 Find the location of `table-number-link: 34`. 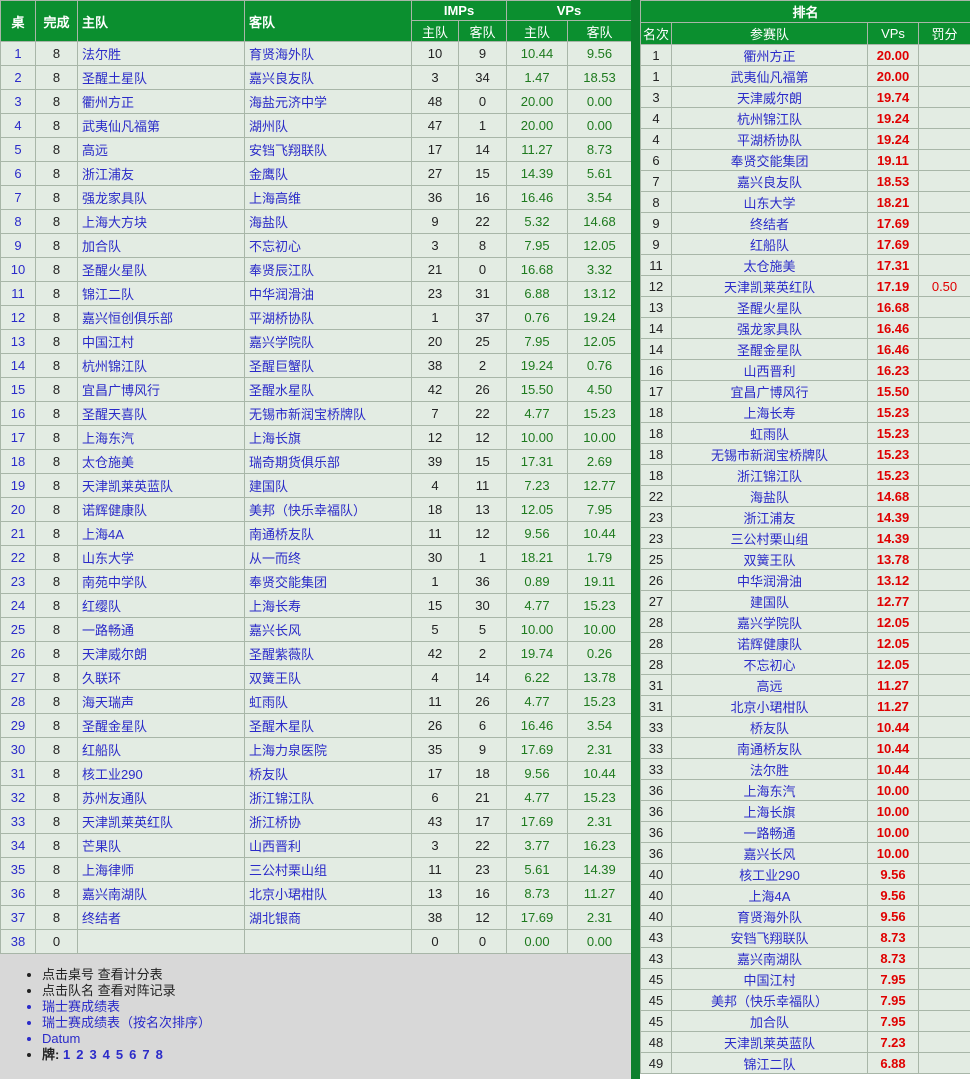

table-number-link: 34 is located at coordinates (18, 845).